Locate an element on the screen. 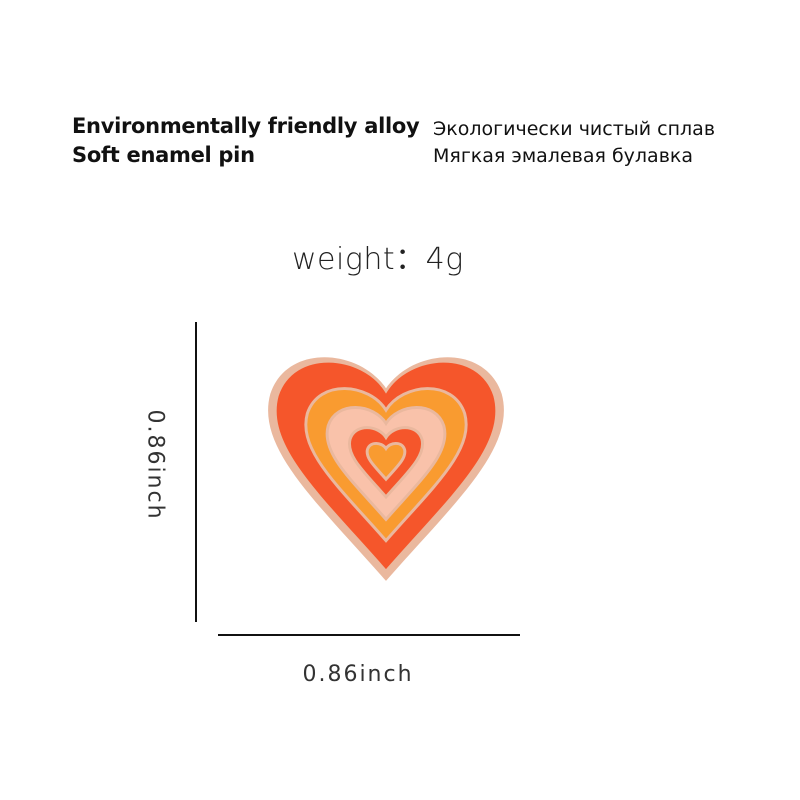 This screenshot has height=800, width=800. feature-alloy-en: Environmentally friendly alloy is located at coordinates (246, 126).